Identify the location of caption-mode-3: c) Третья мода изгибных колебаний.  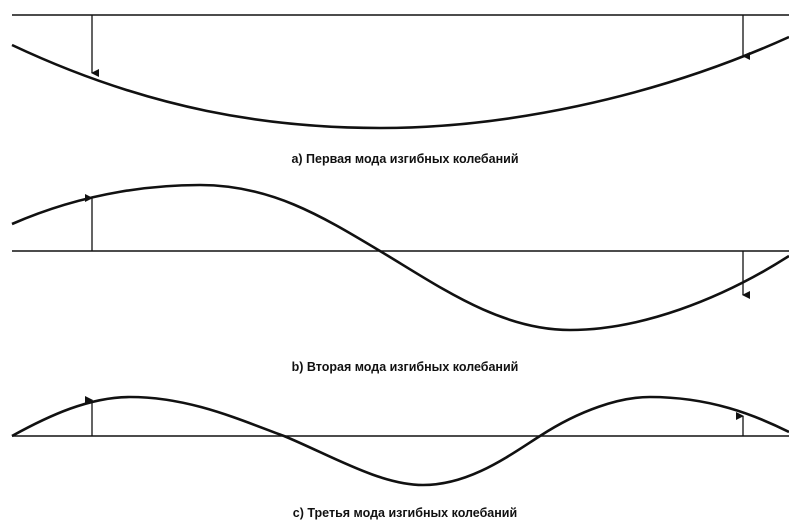
(405, 513).